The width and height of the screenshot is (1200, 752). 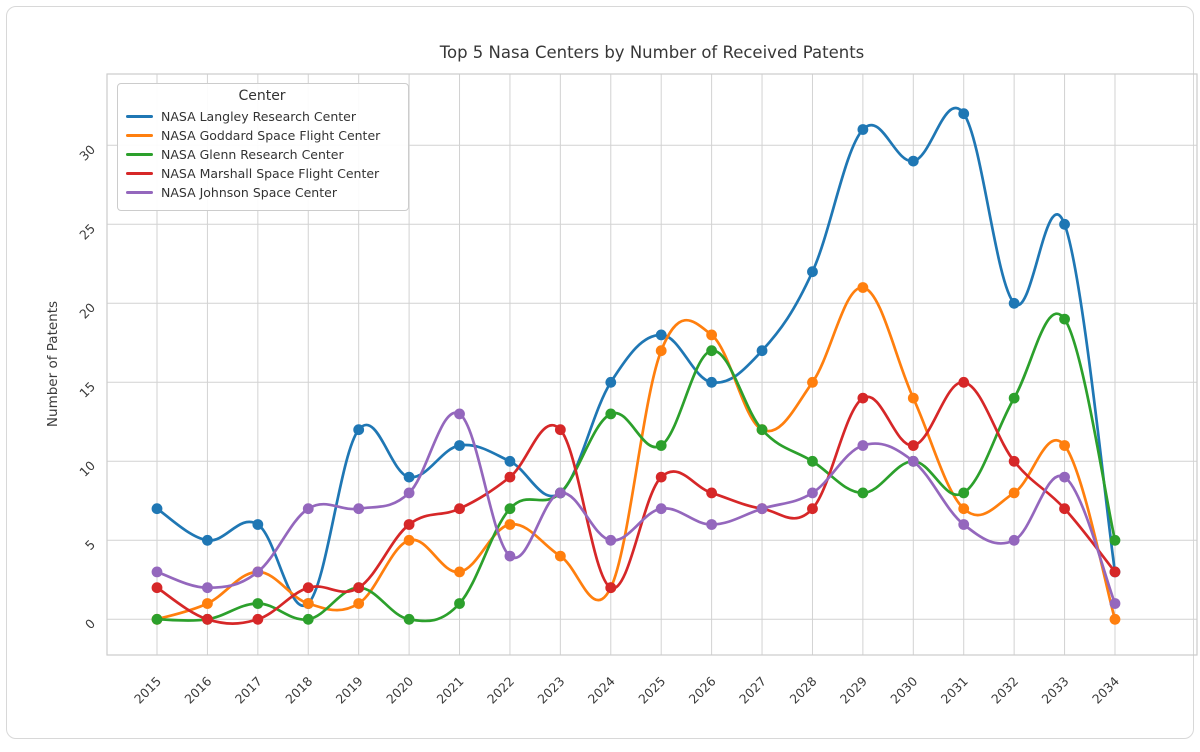 What do you see at coordinates (752, 690) in the screenshot?
I see `x-tick-label: 2027` at bounding box center [752, 690].